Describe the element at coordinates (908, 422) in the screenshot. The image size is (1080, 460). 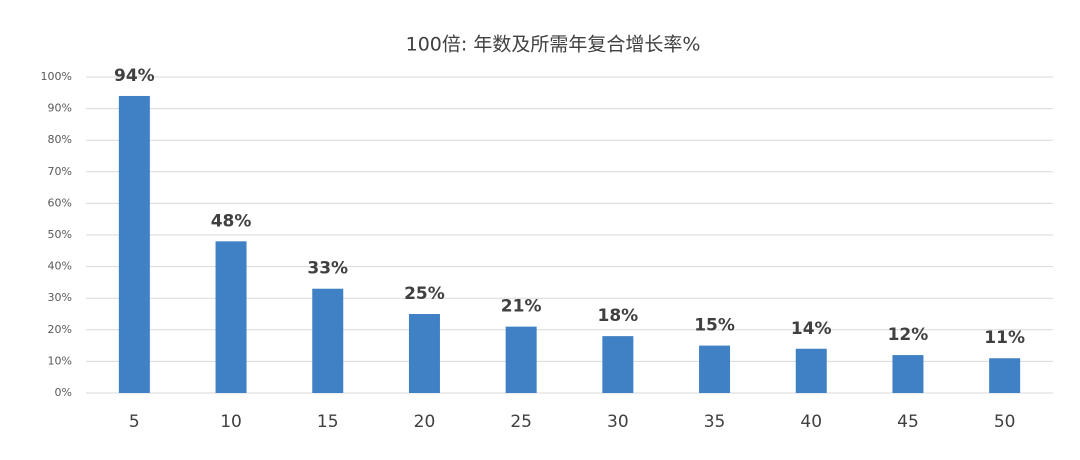
I see `x-tick-label: 45` at that location.